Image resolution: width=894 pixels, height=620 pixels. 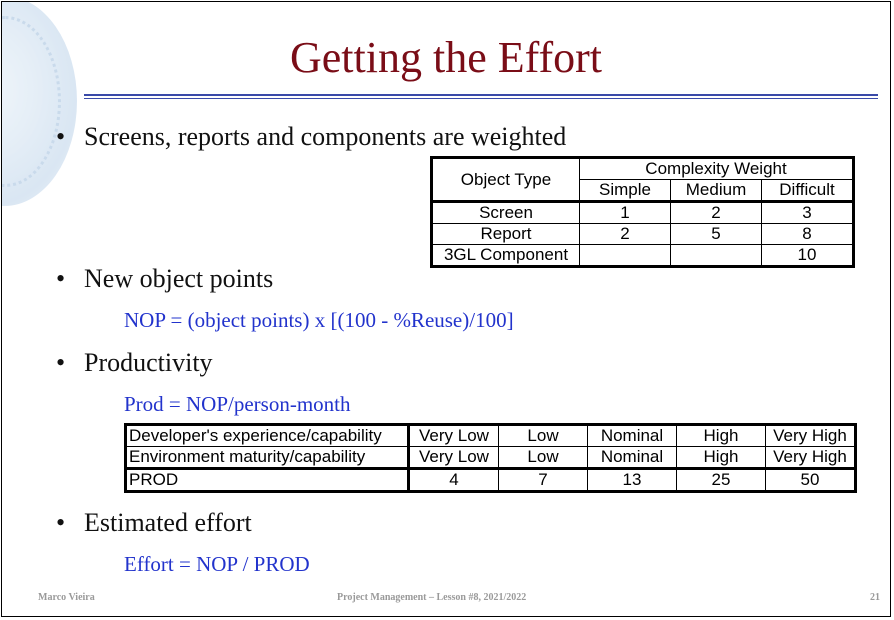 I want to click on cell: 25, so click(x=721, y=479).